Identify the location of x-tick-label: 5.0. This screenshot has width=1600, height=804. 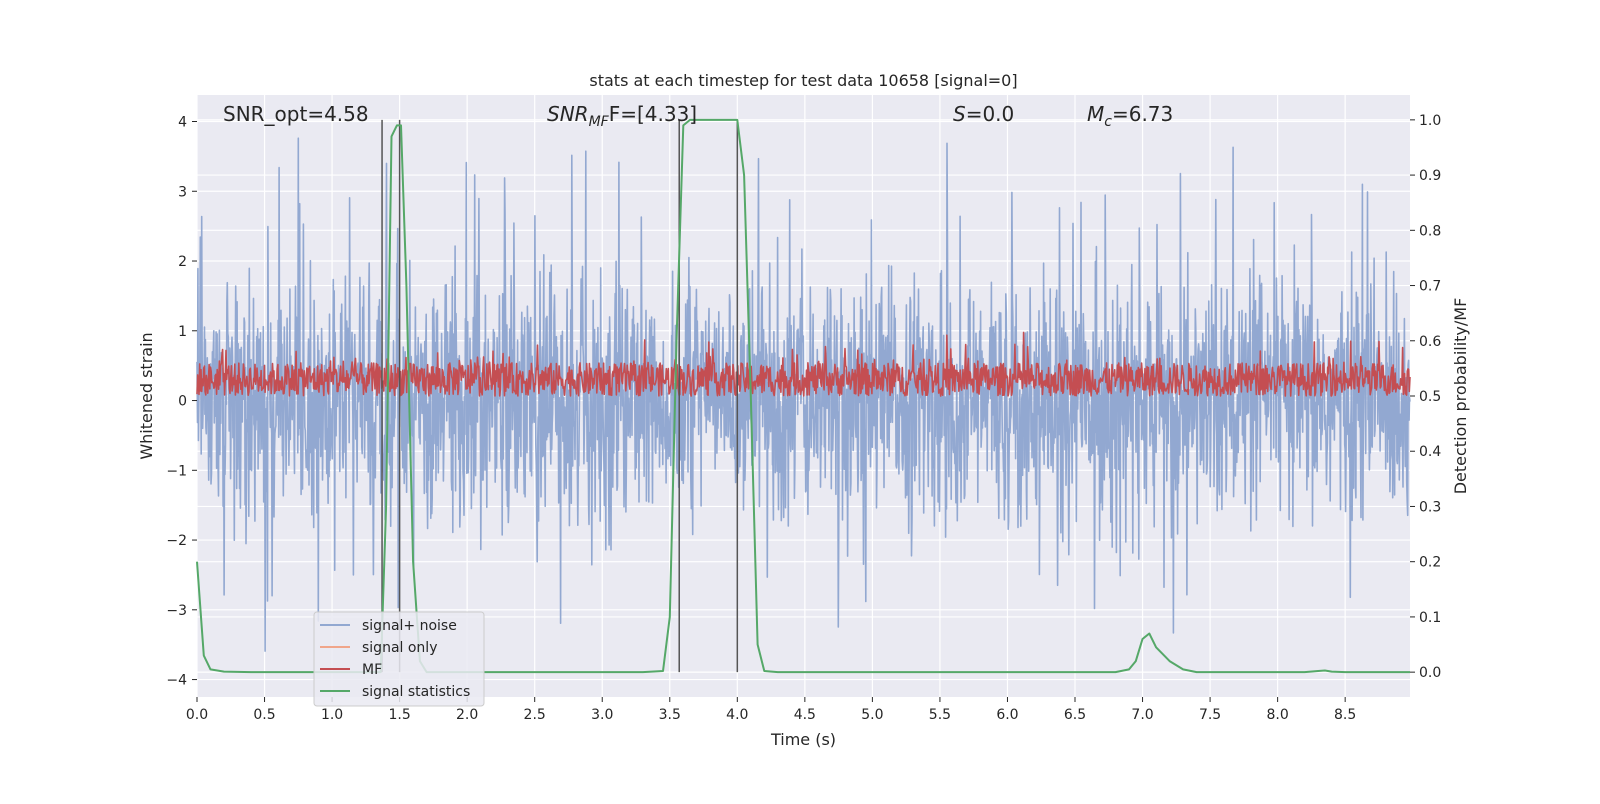
(872, 715).